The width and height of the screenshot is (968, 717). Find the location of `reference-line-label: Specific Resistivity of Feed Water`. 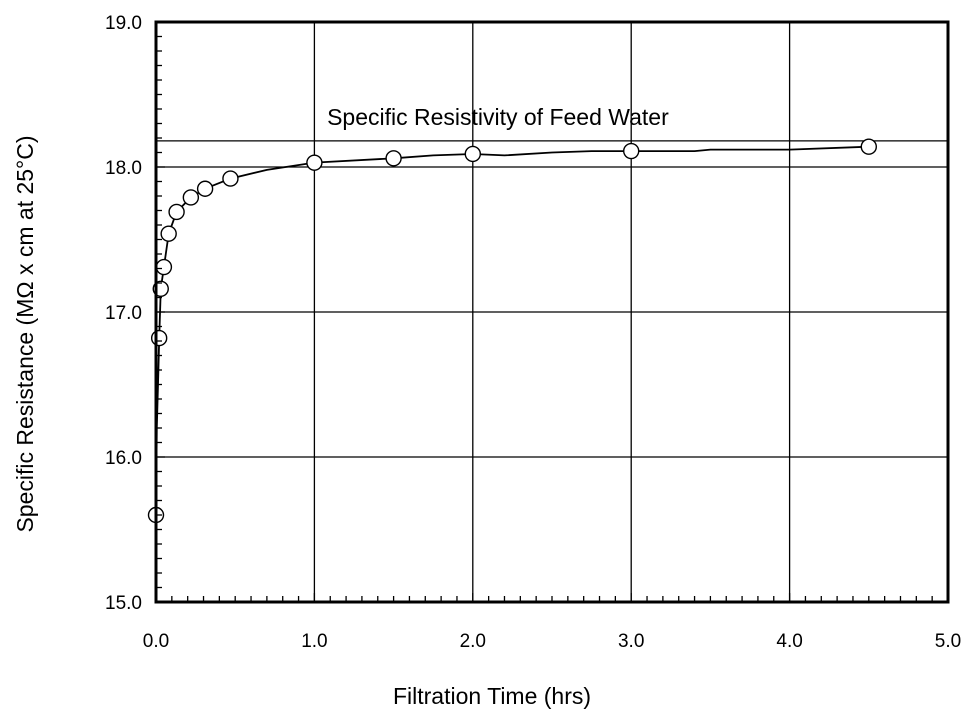

reference-line-label: Specific Resistivity of Feed Water is located at coordinates (498, 117).